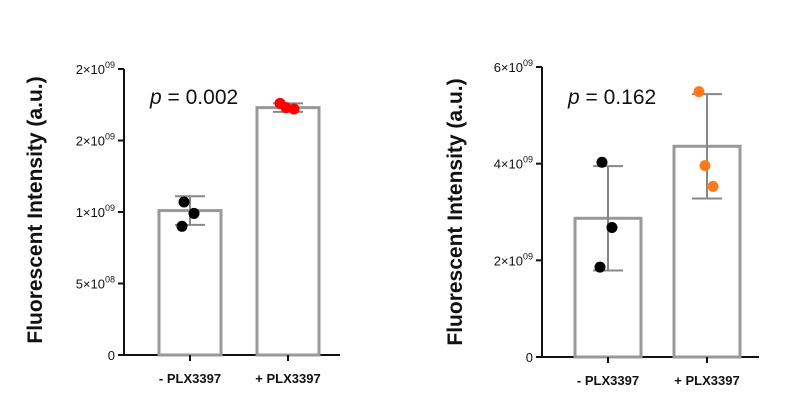 This screenshot has height=416, width=786. What do you see at coordinates (90, 212) in the screenshot?
I see `y-tick-base: 1×10` at bounding box center [90, 212].